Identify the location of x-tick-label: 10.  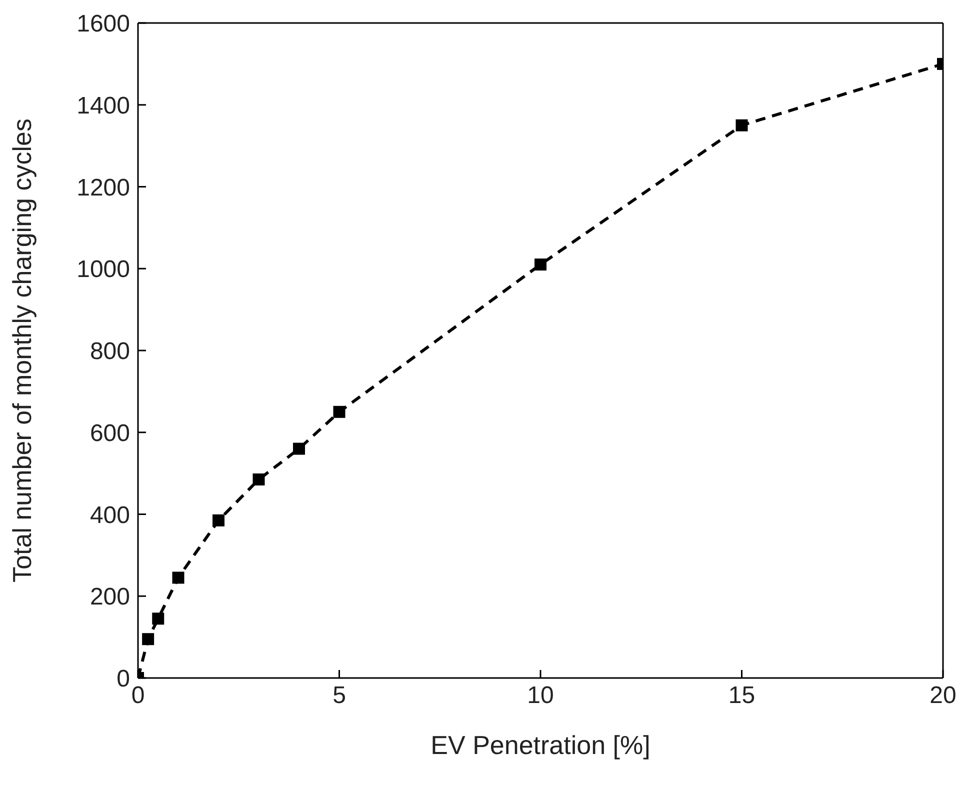
(540, 696).